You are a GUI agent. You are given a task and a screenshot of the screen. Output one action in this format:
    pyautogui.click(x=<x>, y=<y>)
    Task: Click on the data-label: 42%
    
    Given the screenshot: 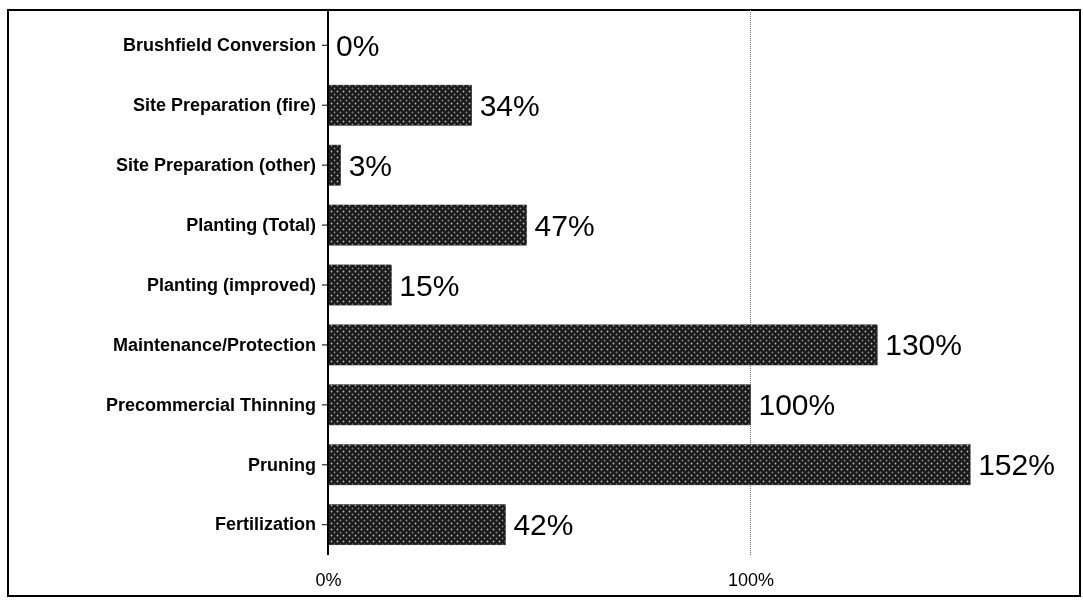 What is the action you would take?
    pyautogui.click(x=543, y=525)
    